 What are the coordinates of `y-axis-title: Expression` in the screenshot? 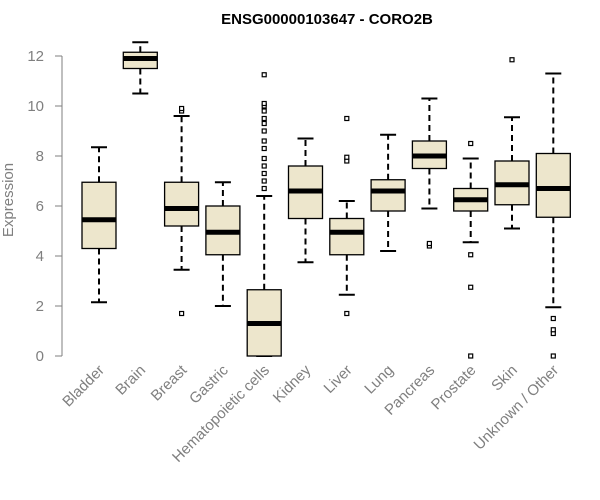 It's located at (8, 200).